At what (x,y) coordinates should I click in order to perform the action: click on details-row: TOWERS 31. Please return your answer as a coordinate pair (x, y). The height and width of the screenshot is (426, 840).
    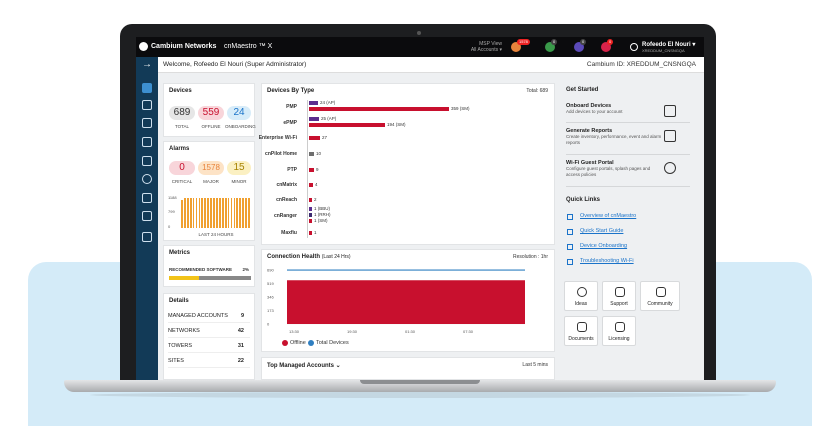
    Looking at the image, I should click on (209, 346).